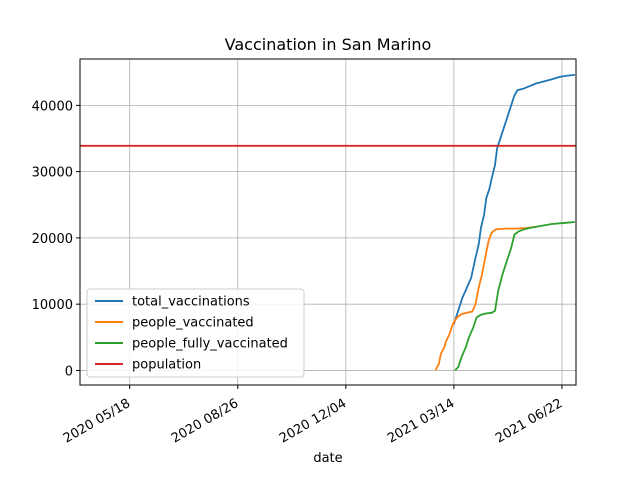 The image size is (640, 480). Describe the element at coordinates (327, 458) in the screenshot. I see `x-axis-label: date` at that location.